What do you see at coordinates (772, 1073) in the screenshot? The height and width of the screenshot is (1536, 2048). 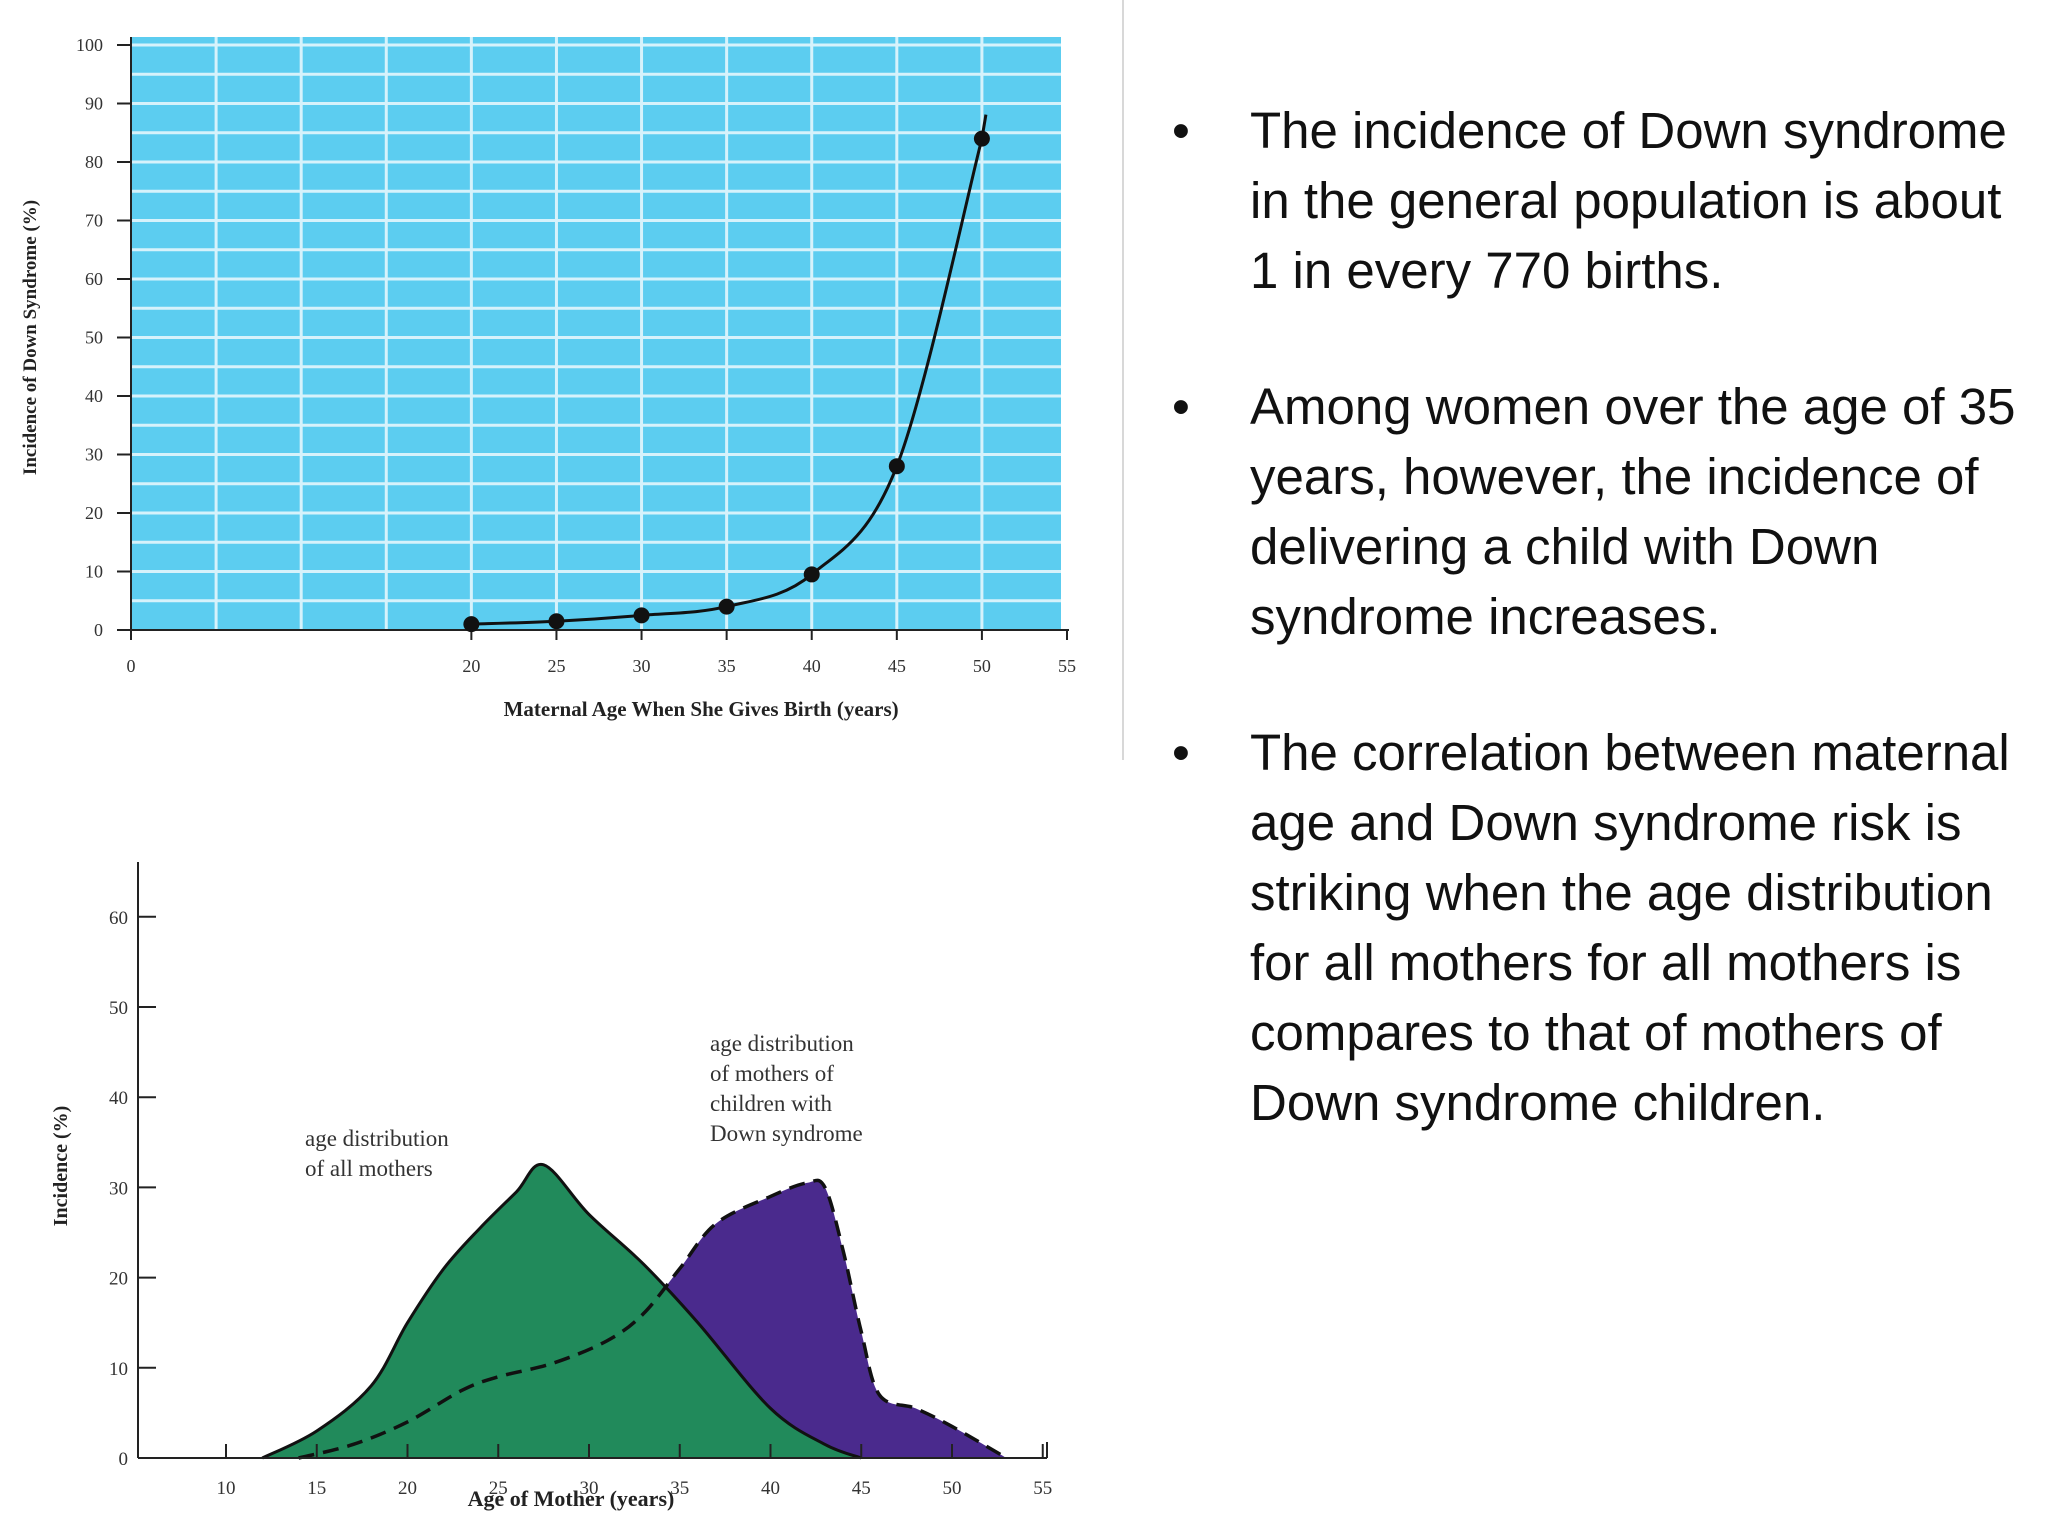 I see `annotation-down-syndrome-mothers: of mothers of` at bounding box center [772, 1073].